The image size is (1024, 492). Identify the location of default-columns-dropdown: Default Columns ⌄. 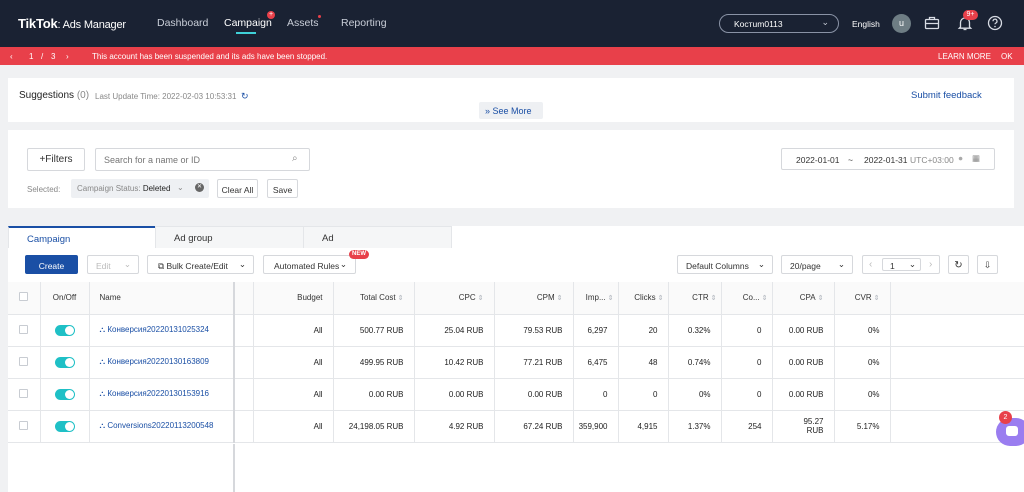
(725, 264).